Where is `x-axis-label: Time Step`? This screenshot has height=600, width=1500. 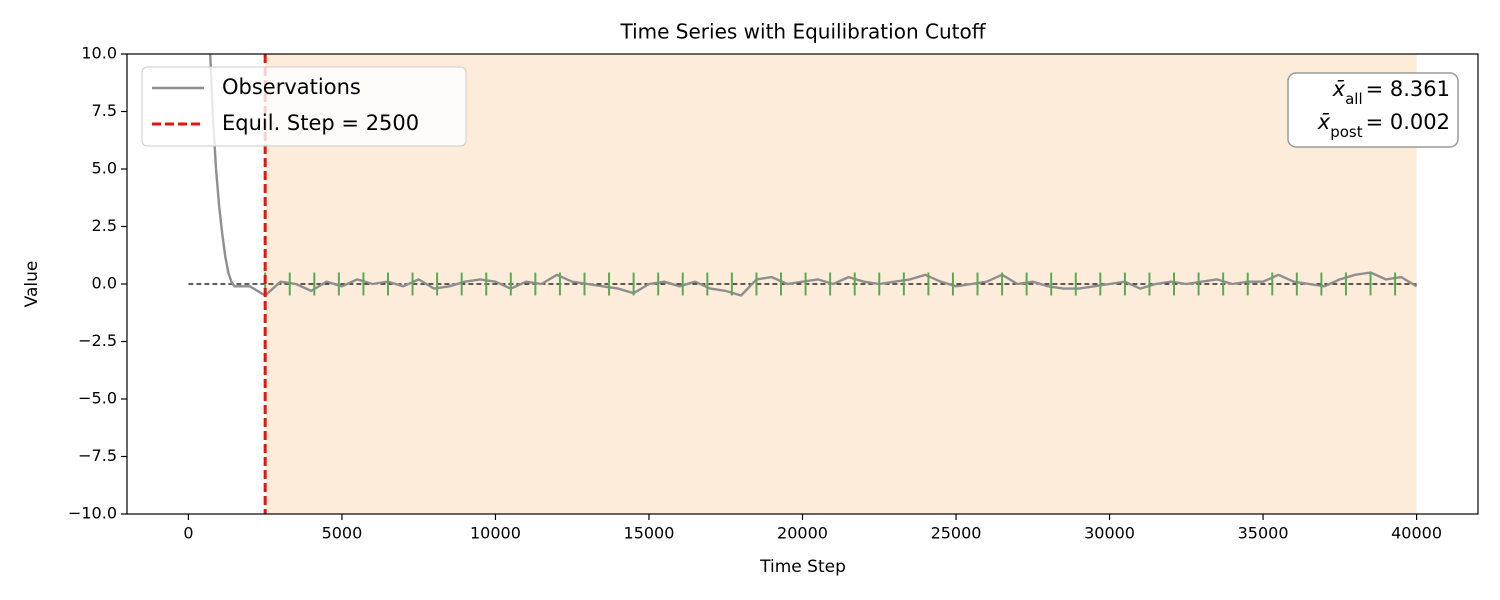
x-axis-label: Time Step is located at coordinates (802, 567).